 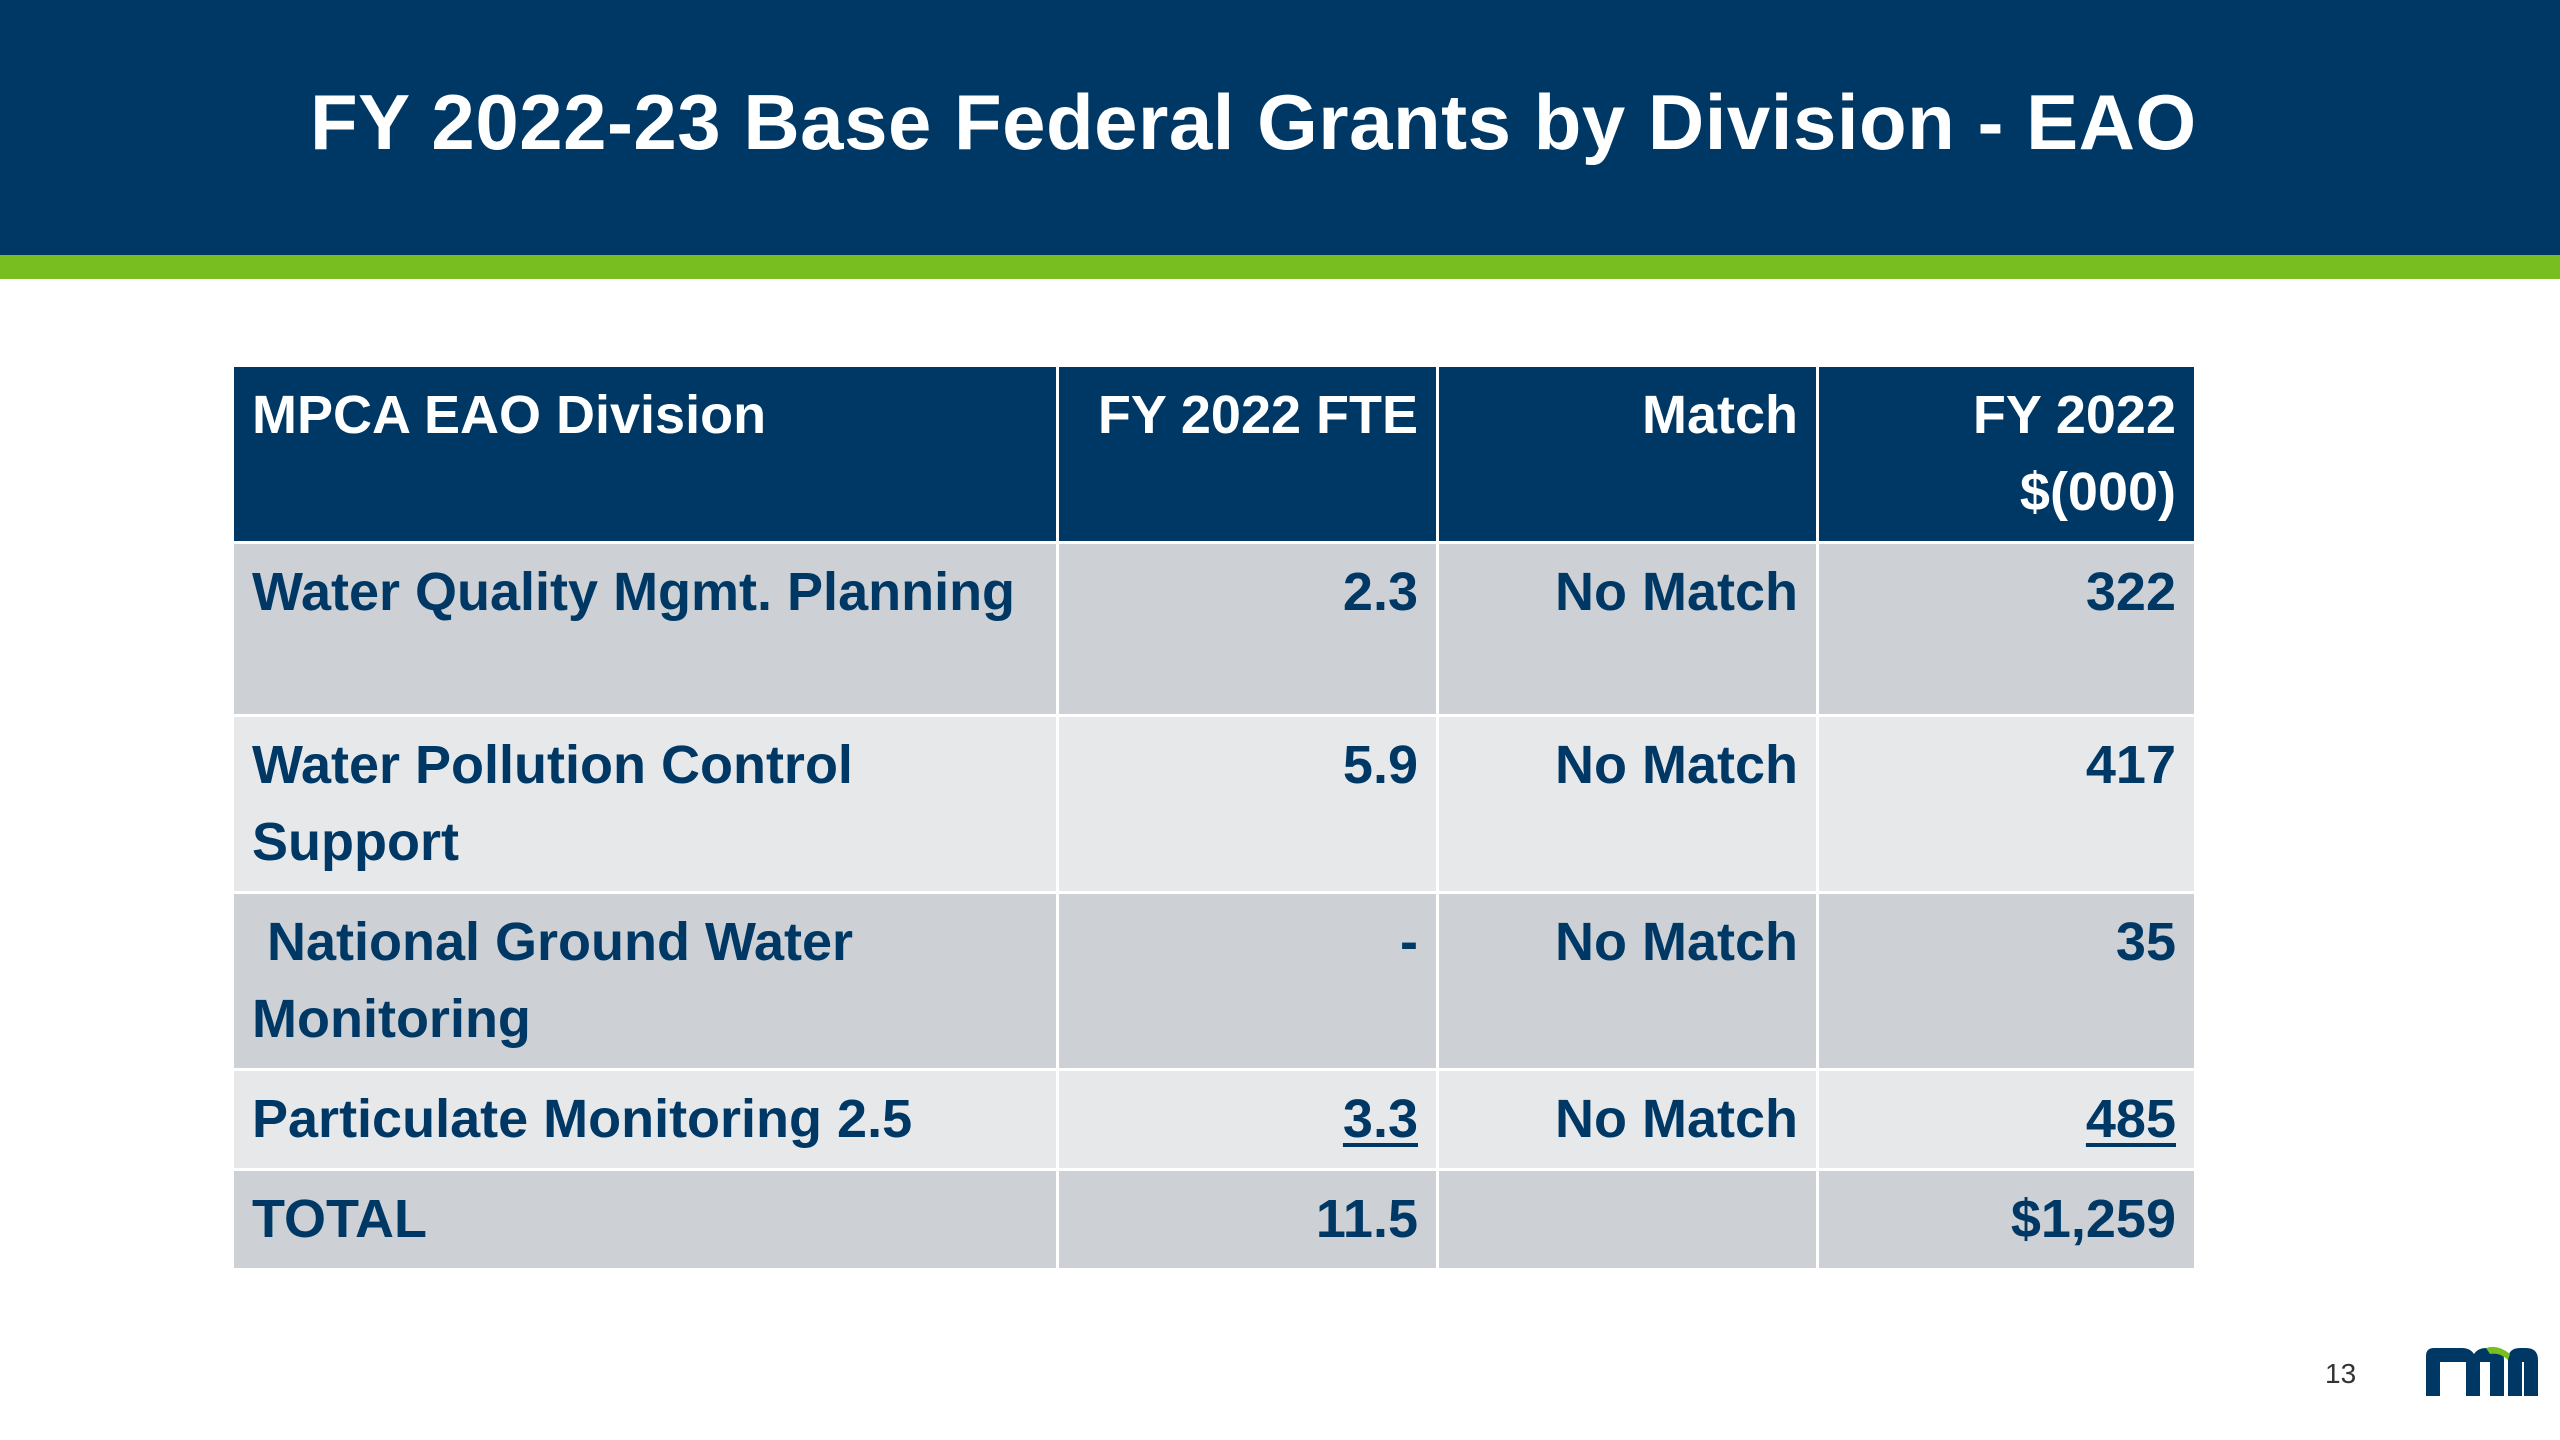 I want to click on cell-division: Water Quality Mgmt. Planning, so click(x=645, y=629).